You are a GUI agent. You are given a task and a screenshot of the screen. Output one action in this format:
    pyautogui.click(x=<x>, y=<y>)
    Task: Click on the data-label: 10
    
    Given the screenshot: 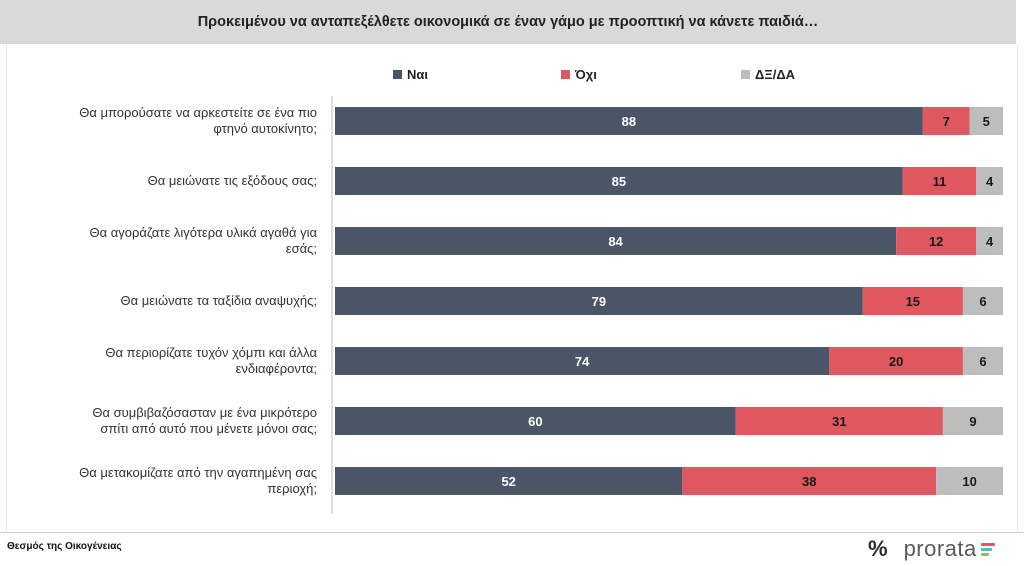 What is the action you would take?
    pyautogui.click(x=969, y=481)
    